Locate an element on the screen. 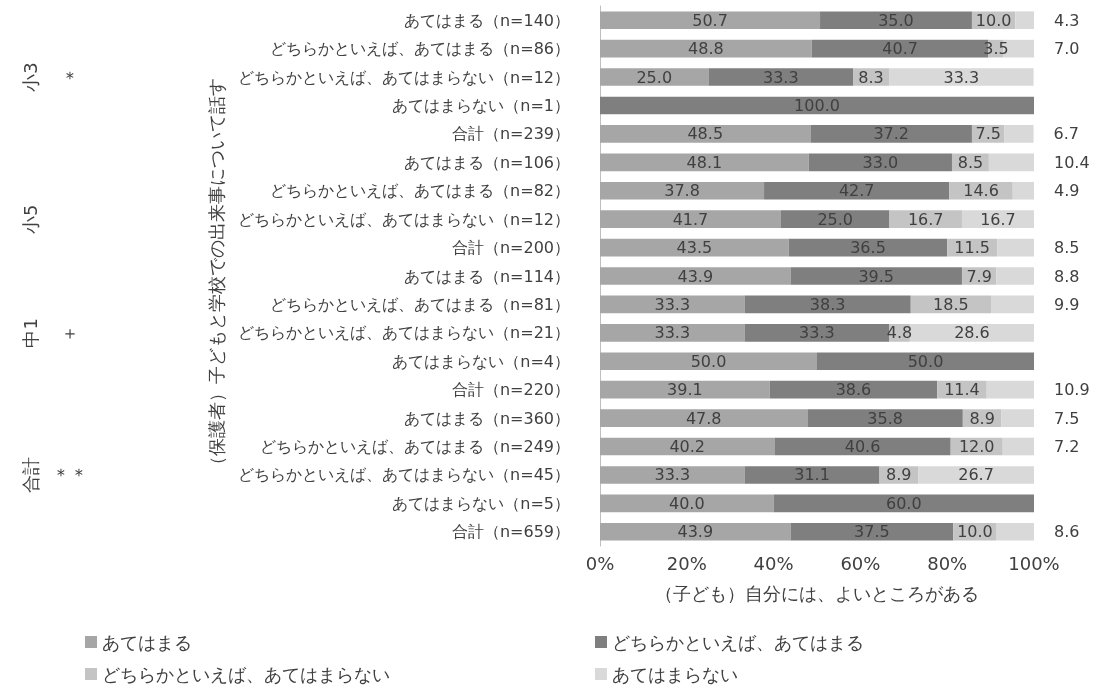  data-label: 48.8 is located at coordinates (706, 49).